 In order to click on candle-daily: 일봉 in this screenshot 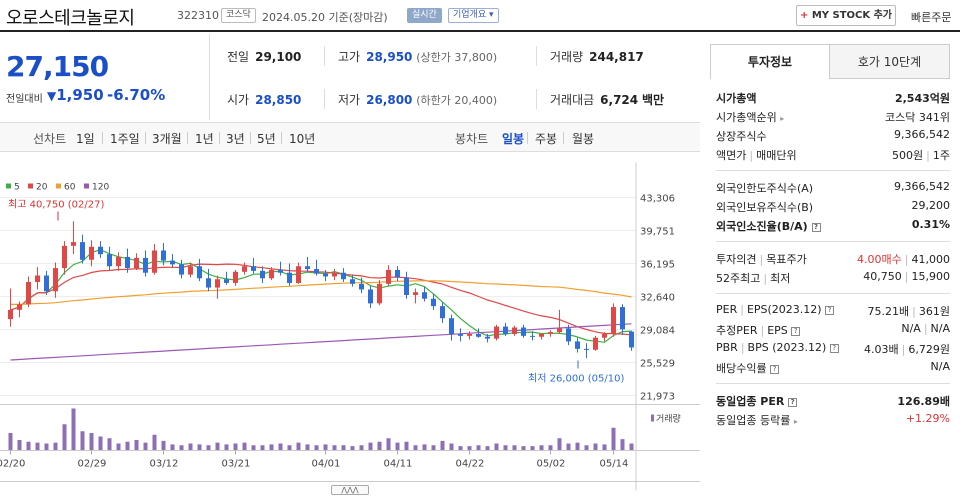, I will do `click(513, 139)`.